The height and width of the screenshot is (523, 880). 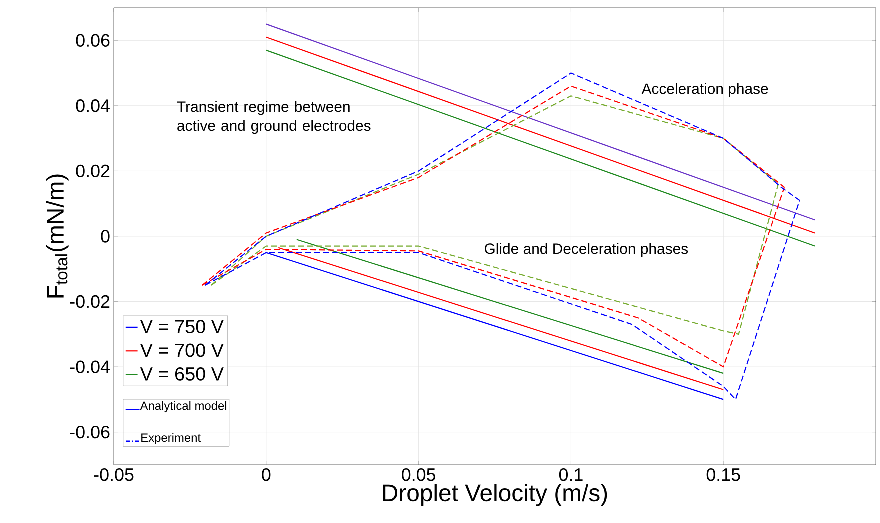 I want to click on x-tick-label: 0, so click(x=266, y=475).